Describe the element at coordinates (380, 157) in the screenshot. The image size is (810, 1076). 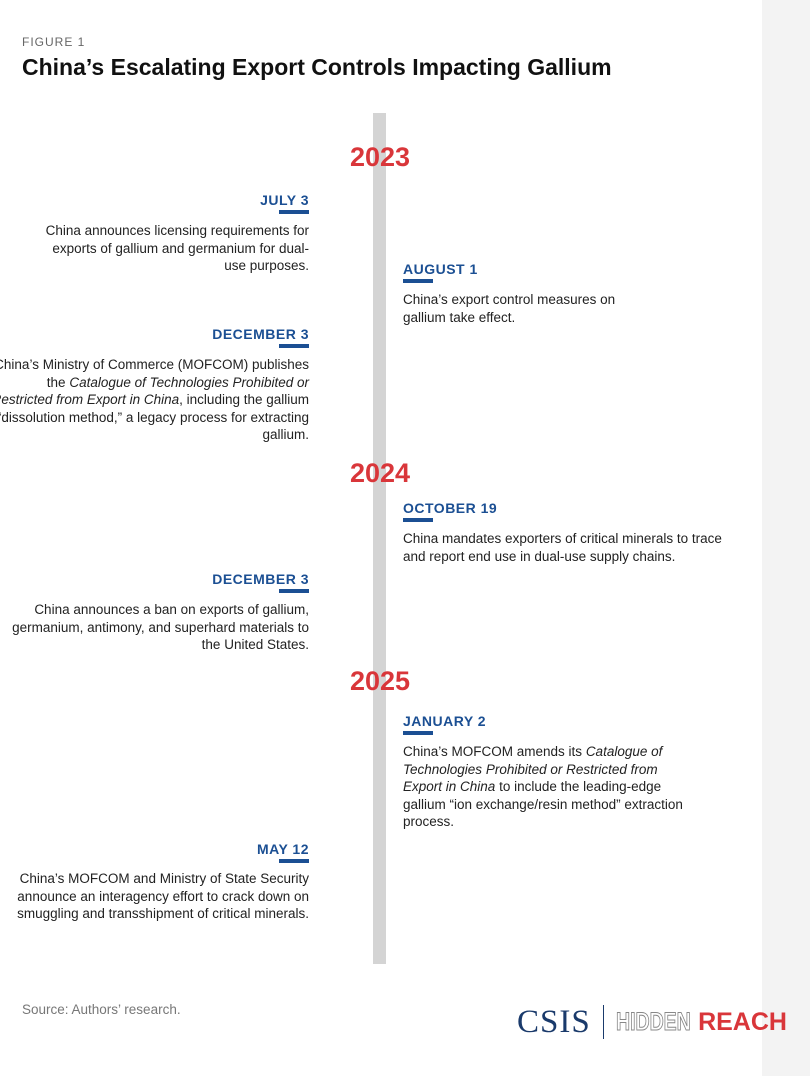
I see `year: 2023` at that location.